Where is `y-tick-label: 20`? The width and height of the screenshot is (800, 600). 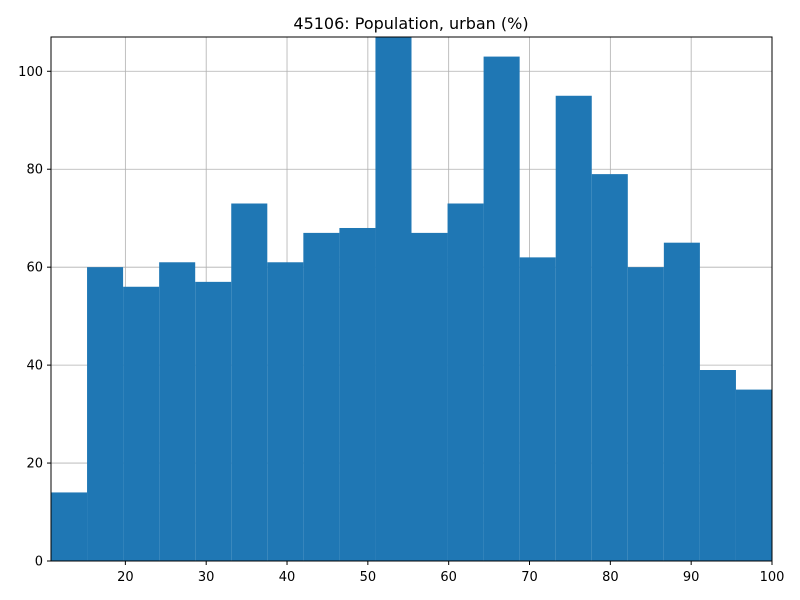 y-tick-label: 20 is located at coordinates (34, 464).